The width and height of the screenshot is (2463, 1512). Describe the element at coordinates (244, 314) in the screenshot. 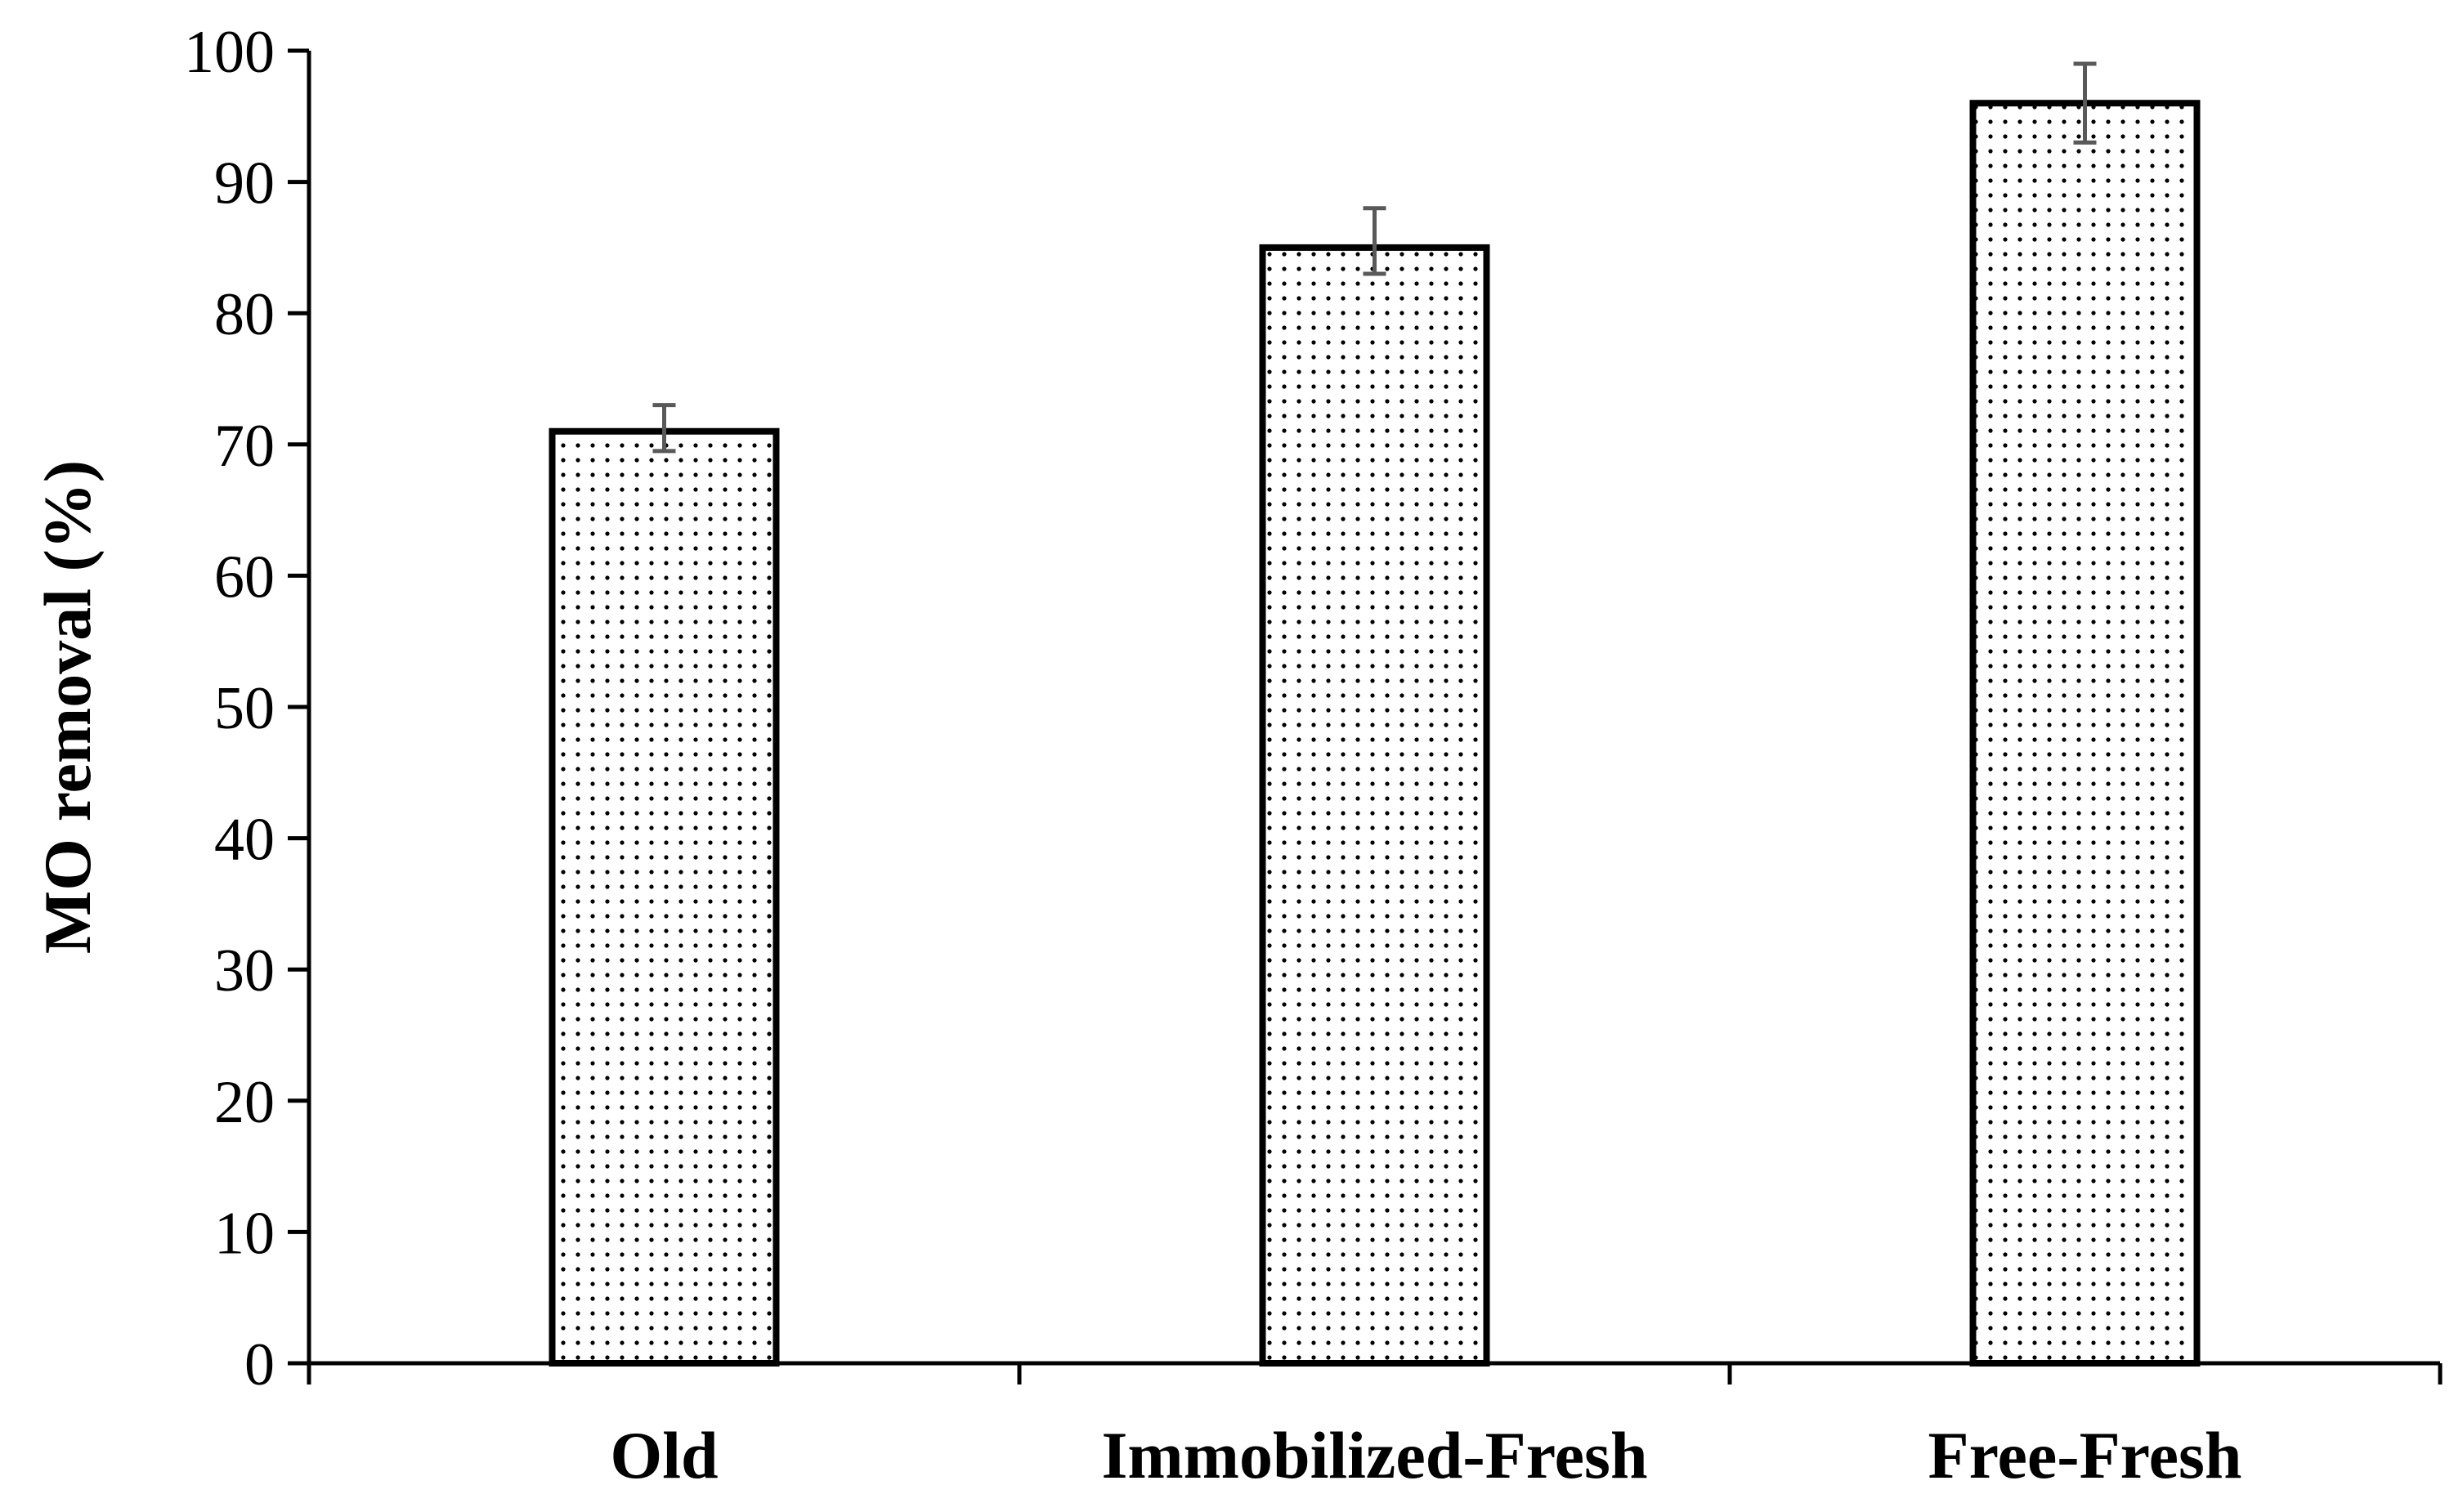

I see `y-tick-label: 80` at that location.